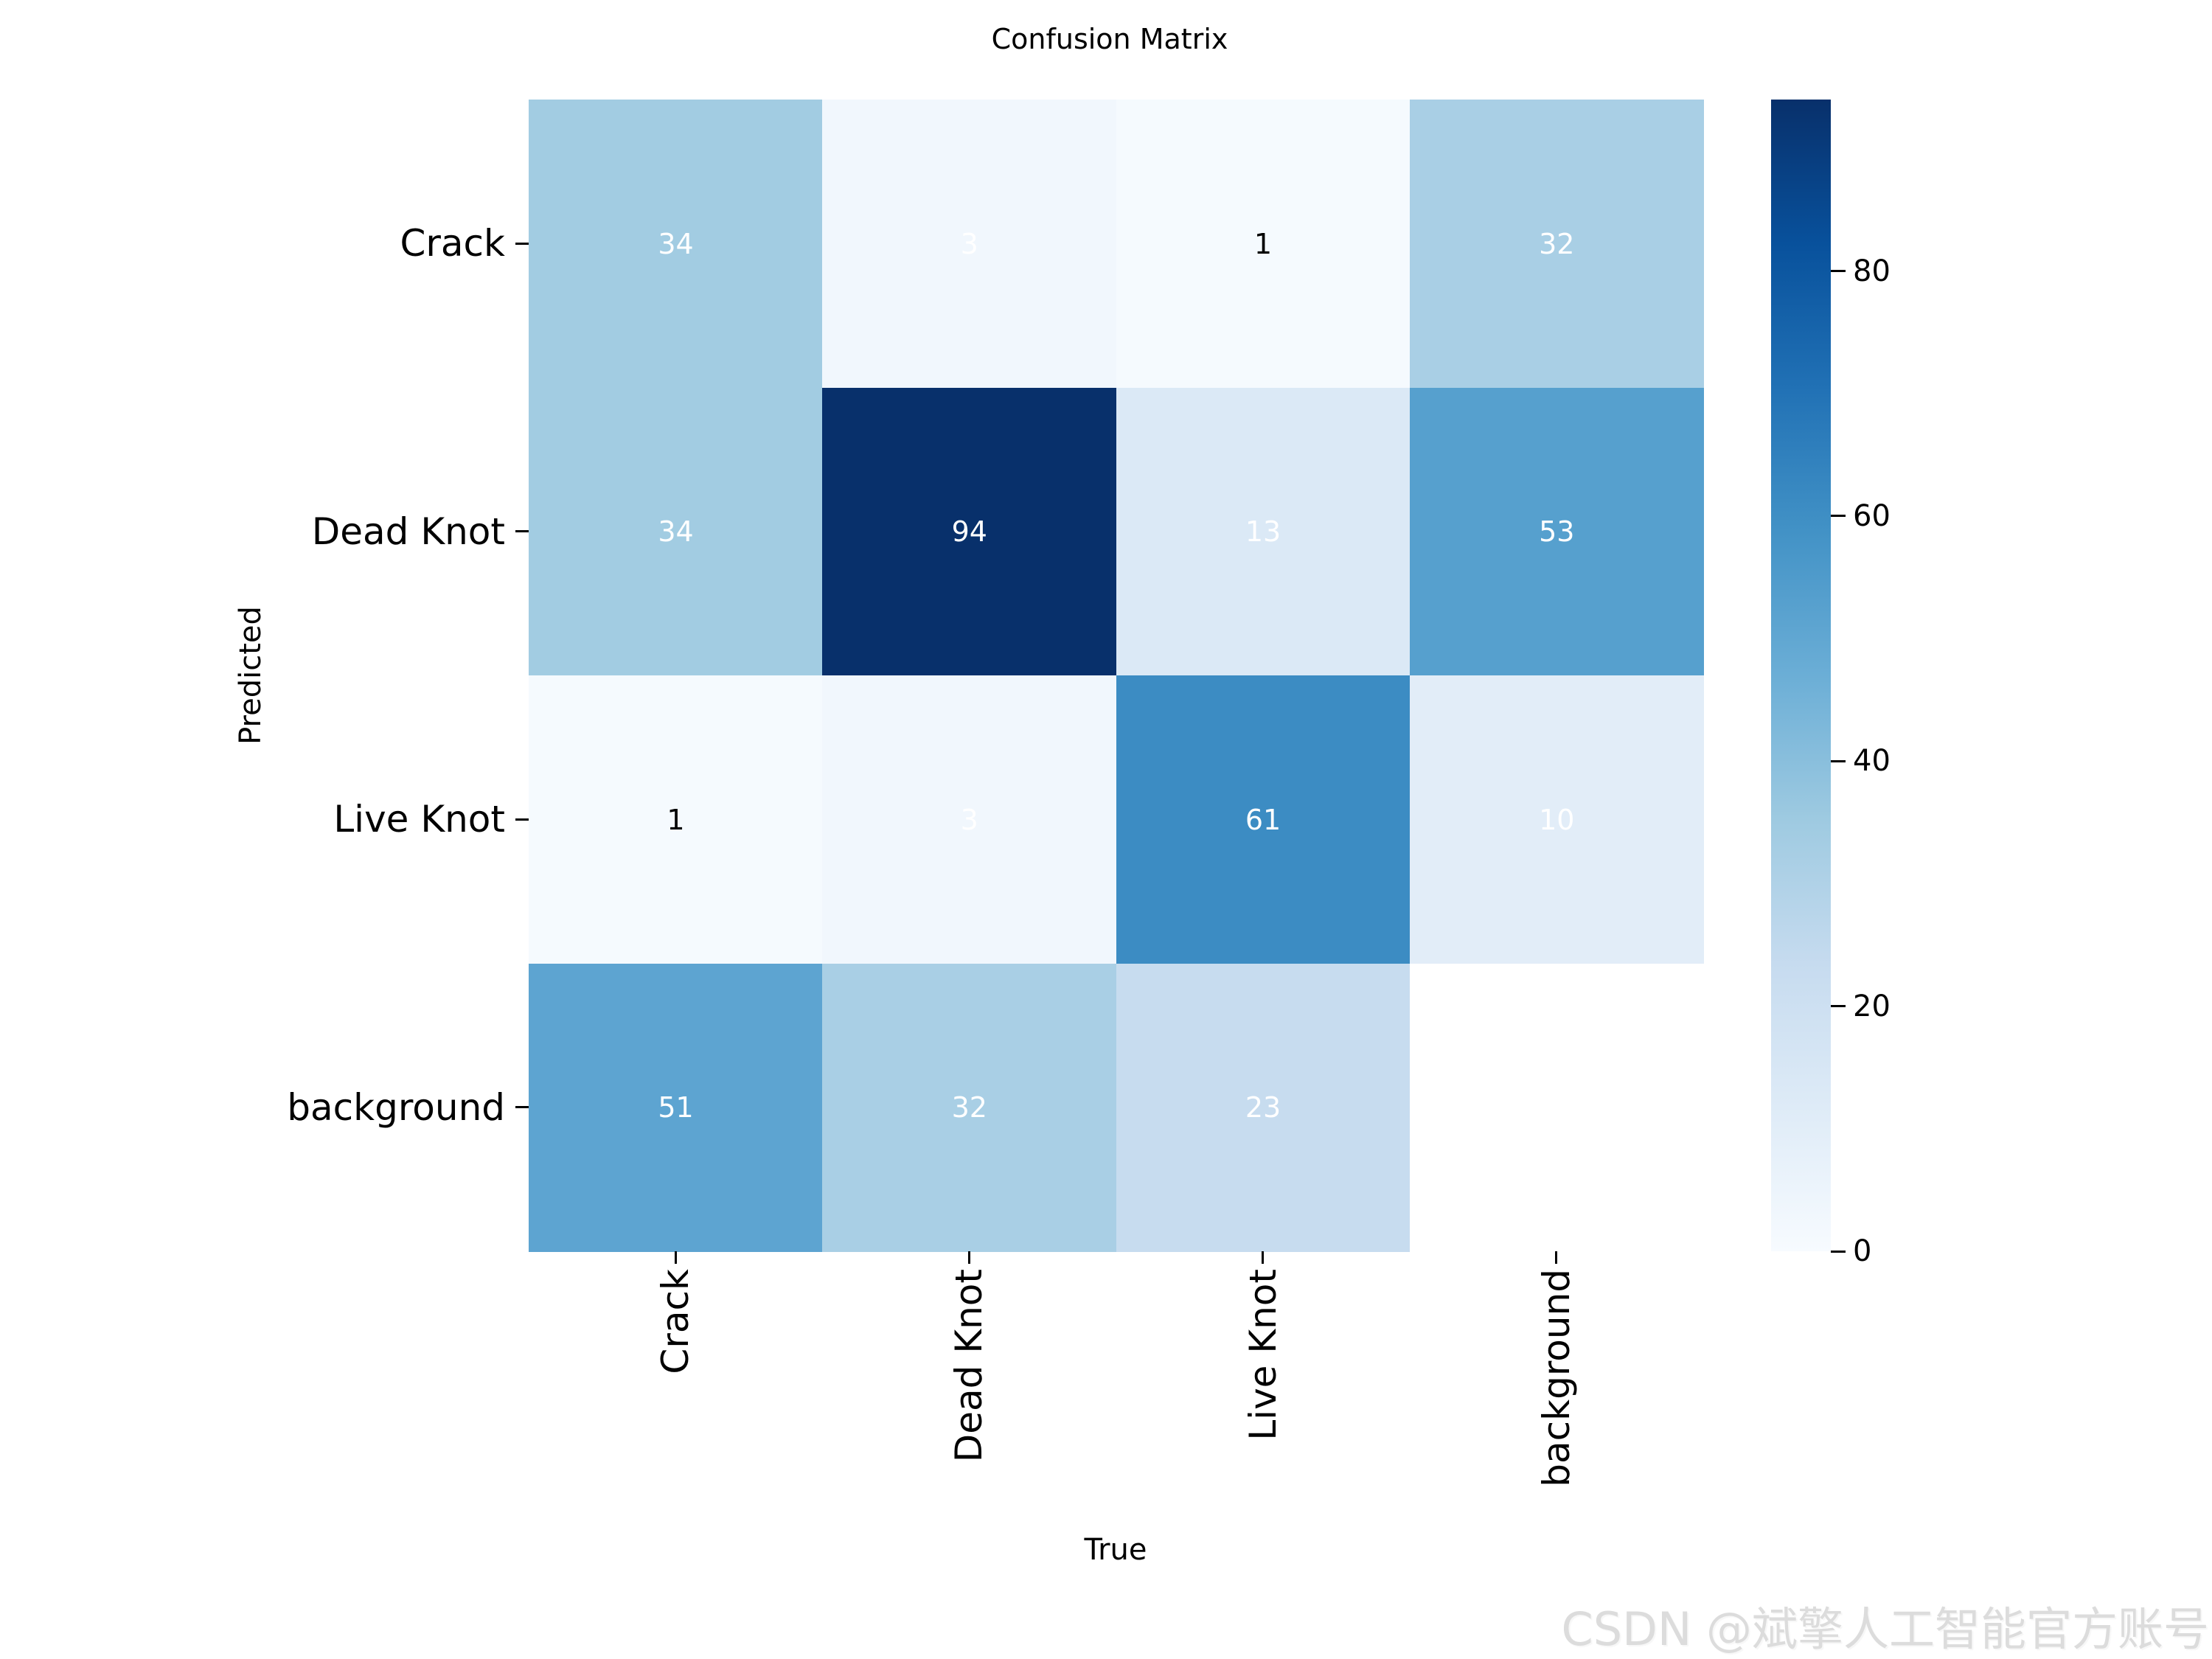  I want to click on cell-annotation: 10, so click(1557, 819).